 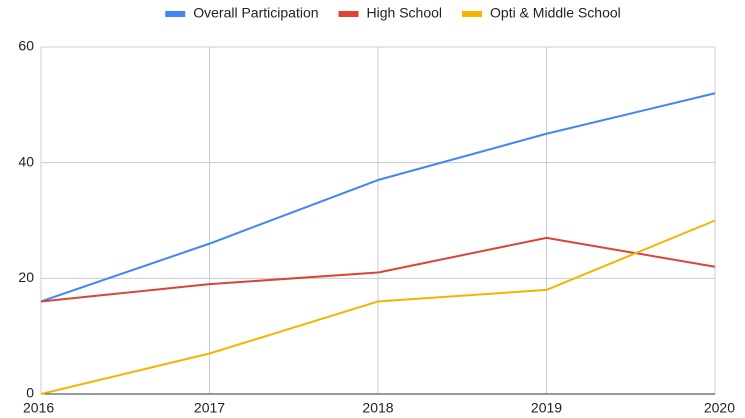 I want to click on x-tick-label: 2018, so click(x=377, y=408).